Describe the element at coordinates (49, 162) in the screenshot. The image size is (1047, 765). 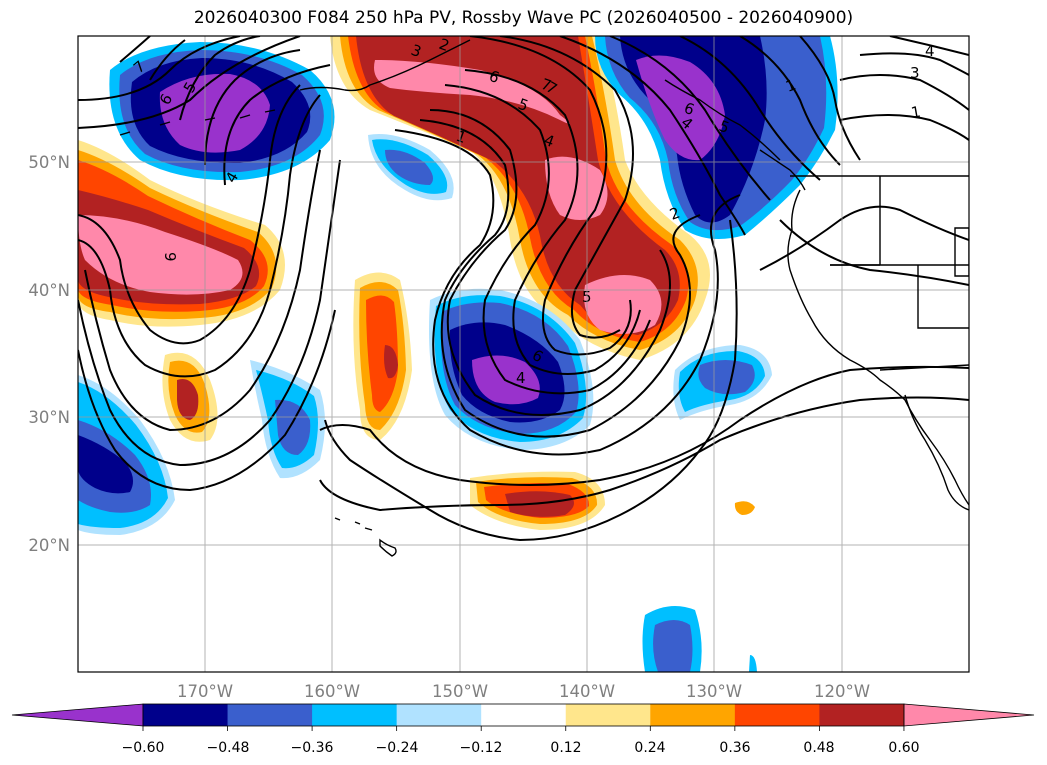
I see `lat-label: 50°N` at that location.